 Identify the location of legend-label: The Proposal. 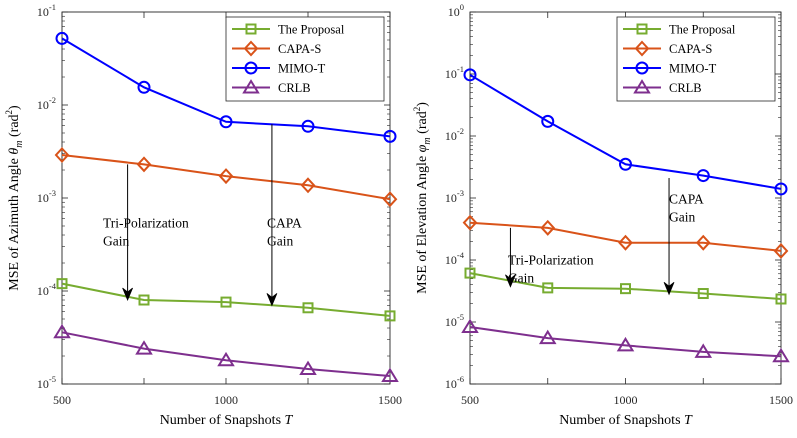
(311, 30).